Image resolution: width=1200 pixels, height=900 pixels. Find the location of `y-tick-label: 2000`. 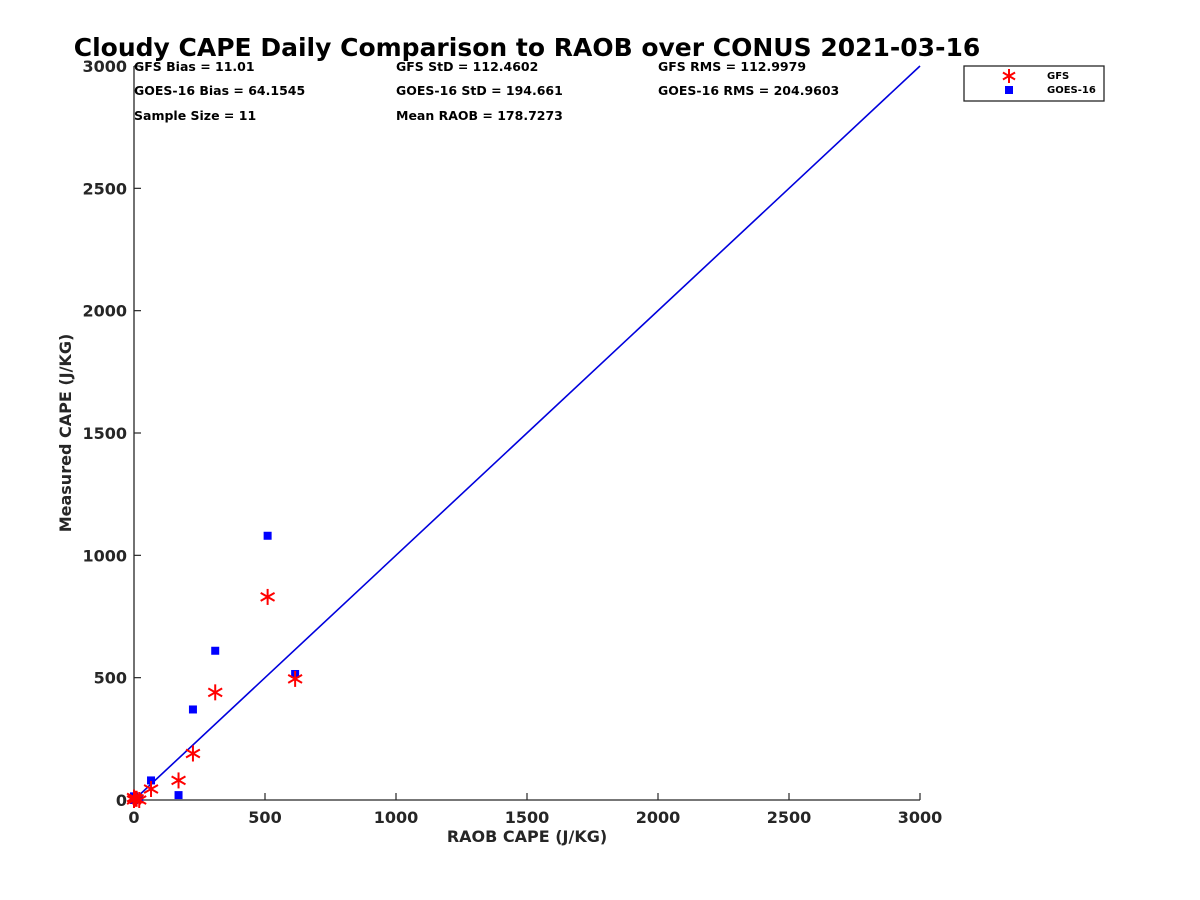

y-tick-label: 2000 is located at coordinates (104, 311).